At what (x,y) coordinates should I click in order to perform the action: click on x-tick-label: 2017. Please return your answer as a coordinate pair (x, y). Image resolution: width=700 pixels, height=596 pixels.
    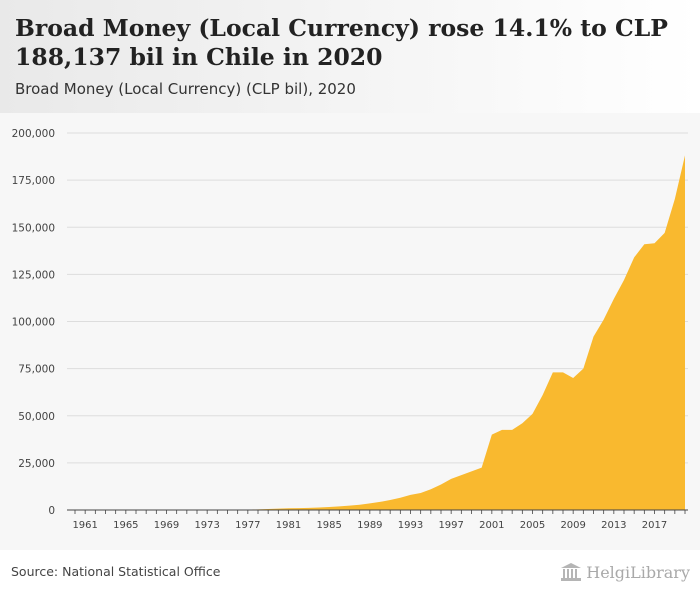
    Looking at the image, I should click on (654, 525).